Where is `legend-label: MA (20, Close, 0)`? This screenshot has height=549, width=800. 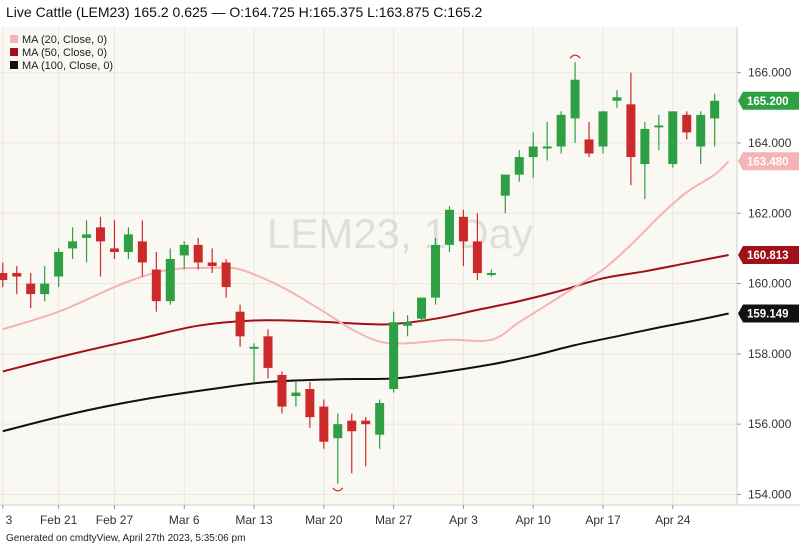
legend-label: MA (20, Close, 0) is located at coordinates (64, 40).